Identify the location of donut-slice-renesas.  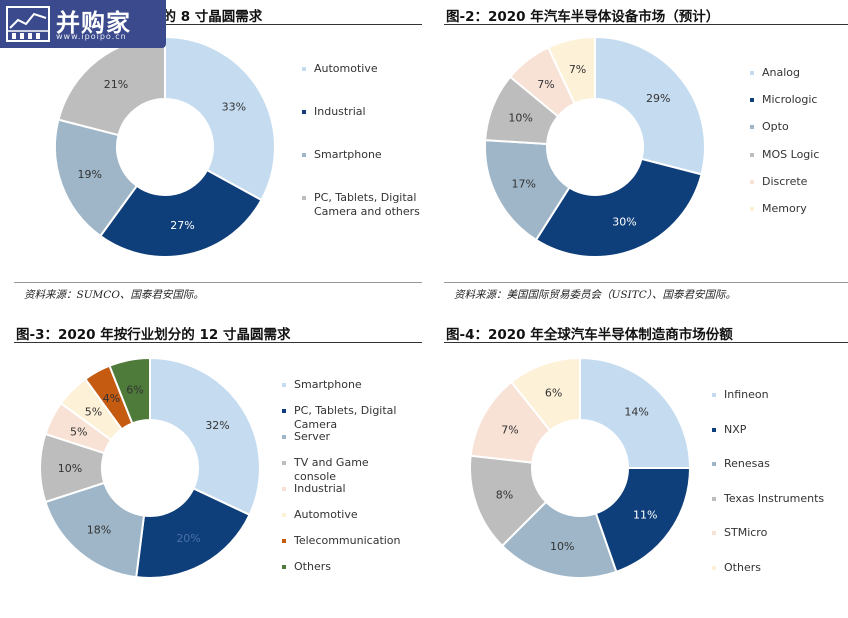
(559, 539).